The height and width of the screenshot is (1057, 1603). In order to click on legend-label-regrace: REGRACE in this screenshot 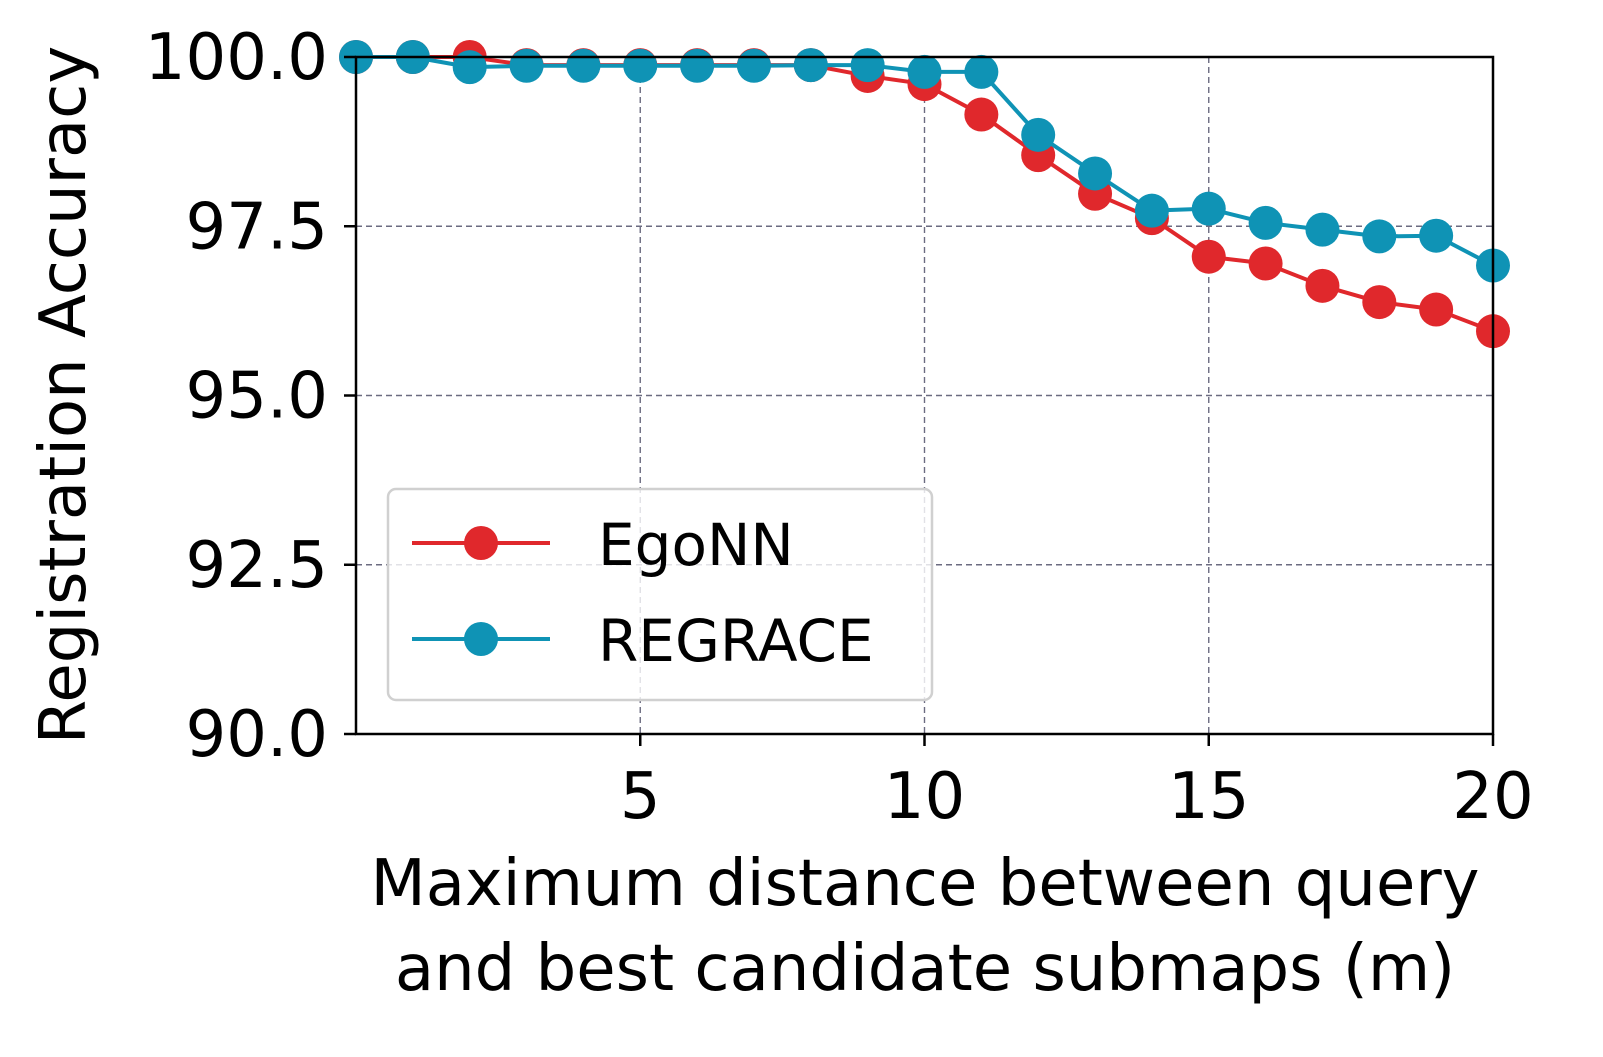, I will do `click(736, 641)`.